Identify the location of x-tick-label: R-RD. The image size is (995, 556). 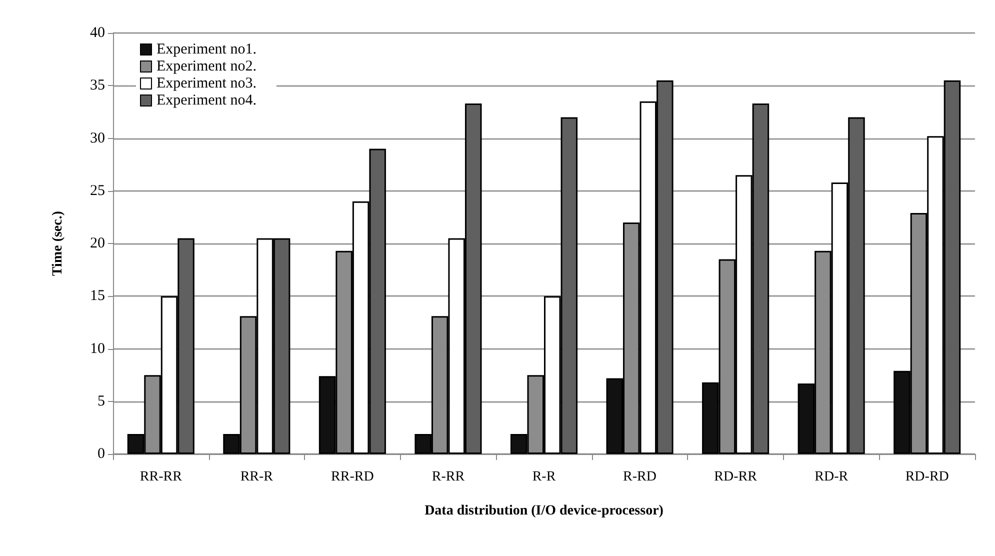
(640, 477).